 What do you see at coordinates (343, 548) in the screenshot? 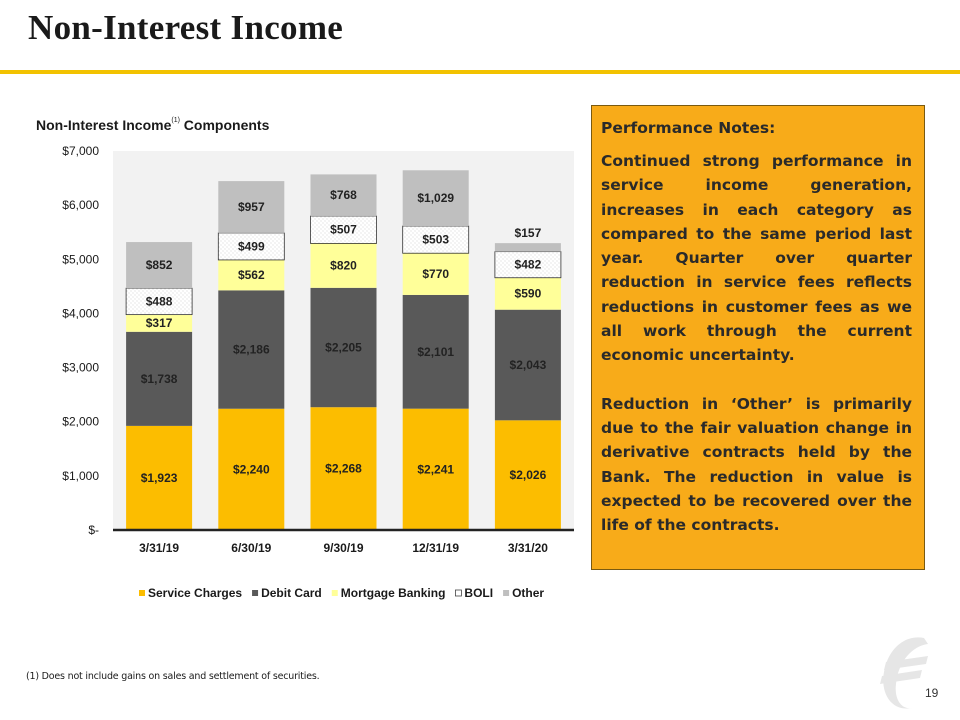
I see `x-tick-label: 9/30/19` at bounding box center [343, 548].